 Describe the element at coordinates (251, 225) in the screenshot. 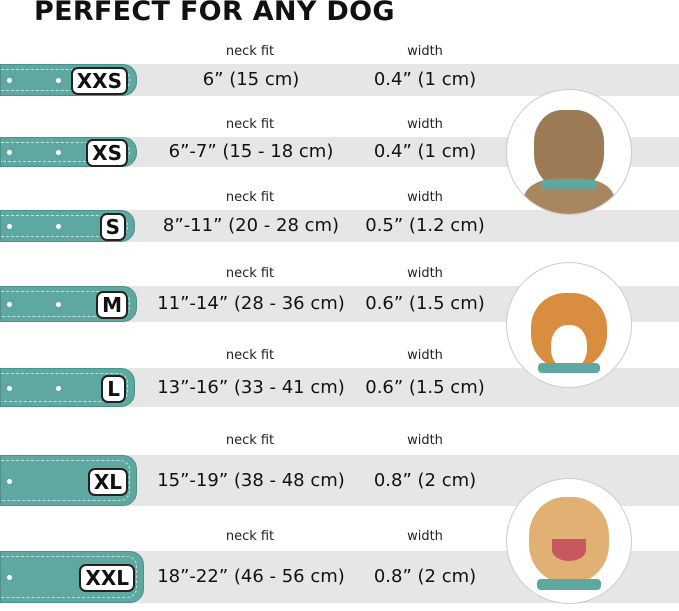

I see `neck-fit-value: 8”-11” (20 - 28 cm)` at that location.